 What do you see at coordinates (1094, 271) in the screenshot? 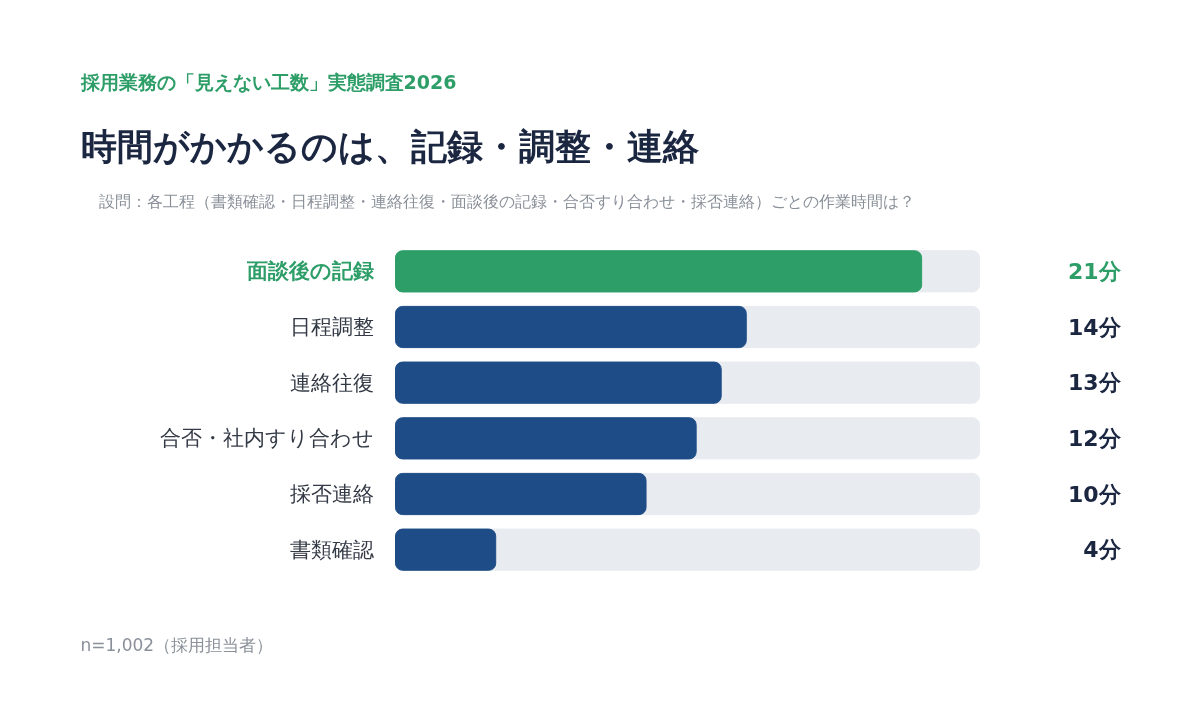
I see `data-label: 21分` at bounding box center [1094, 271].